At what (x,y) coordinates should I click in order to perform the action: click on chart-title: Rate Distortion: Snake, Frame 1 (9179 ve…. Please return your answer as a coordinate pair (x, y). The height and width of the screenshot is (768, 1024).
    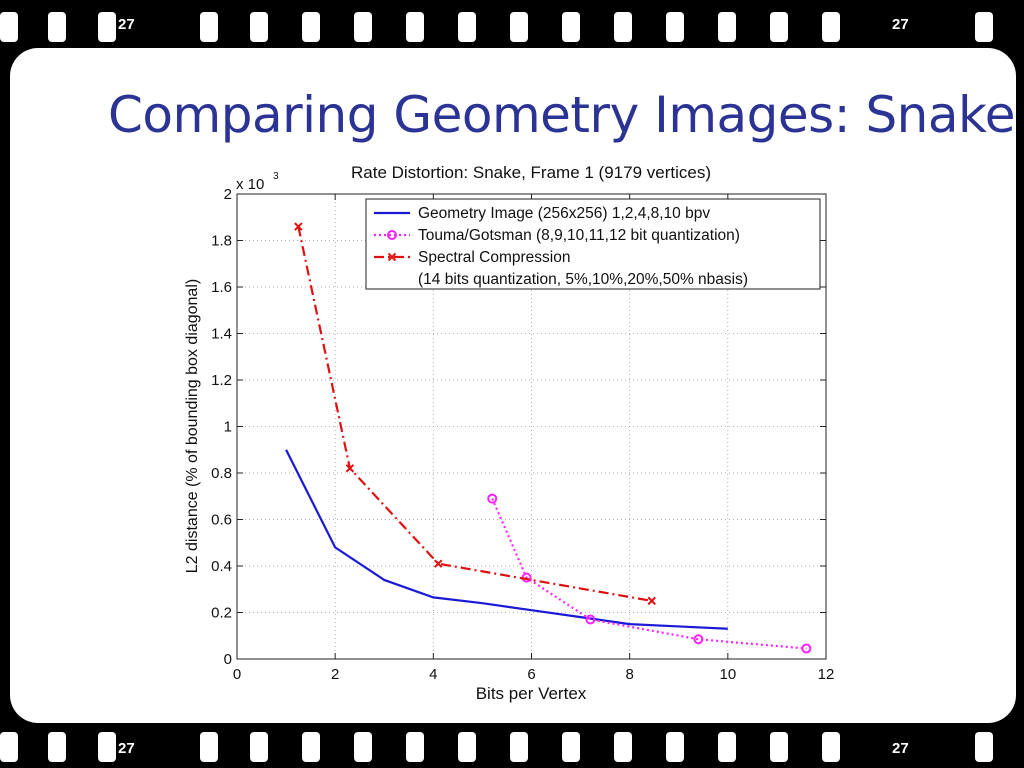
    Looking at the image, I should click on (531, 172).